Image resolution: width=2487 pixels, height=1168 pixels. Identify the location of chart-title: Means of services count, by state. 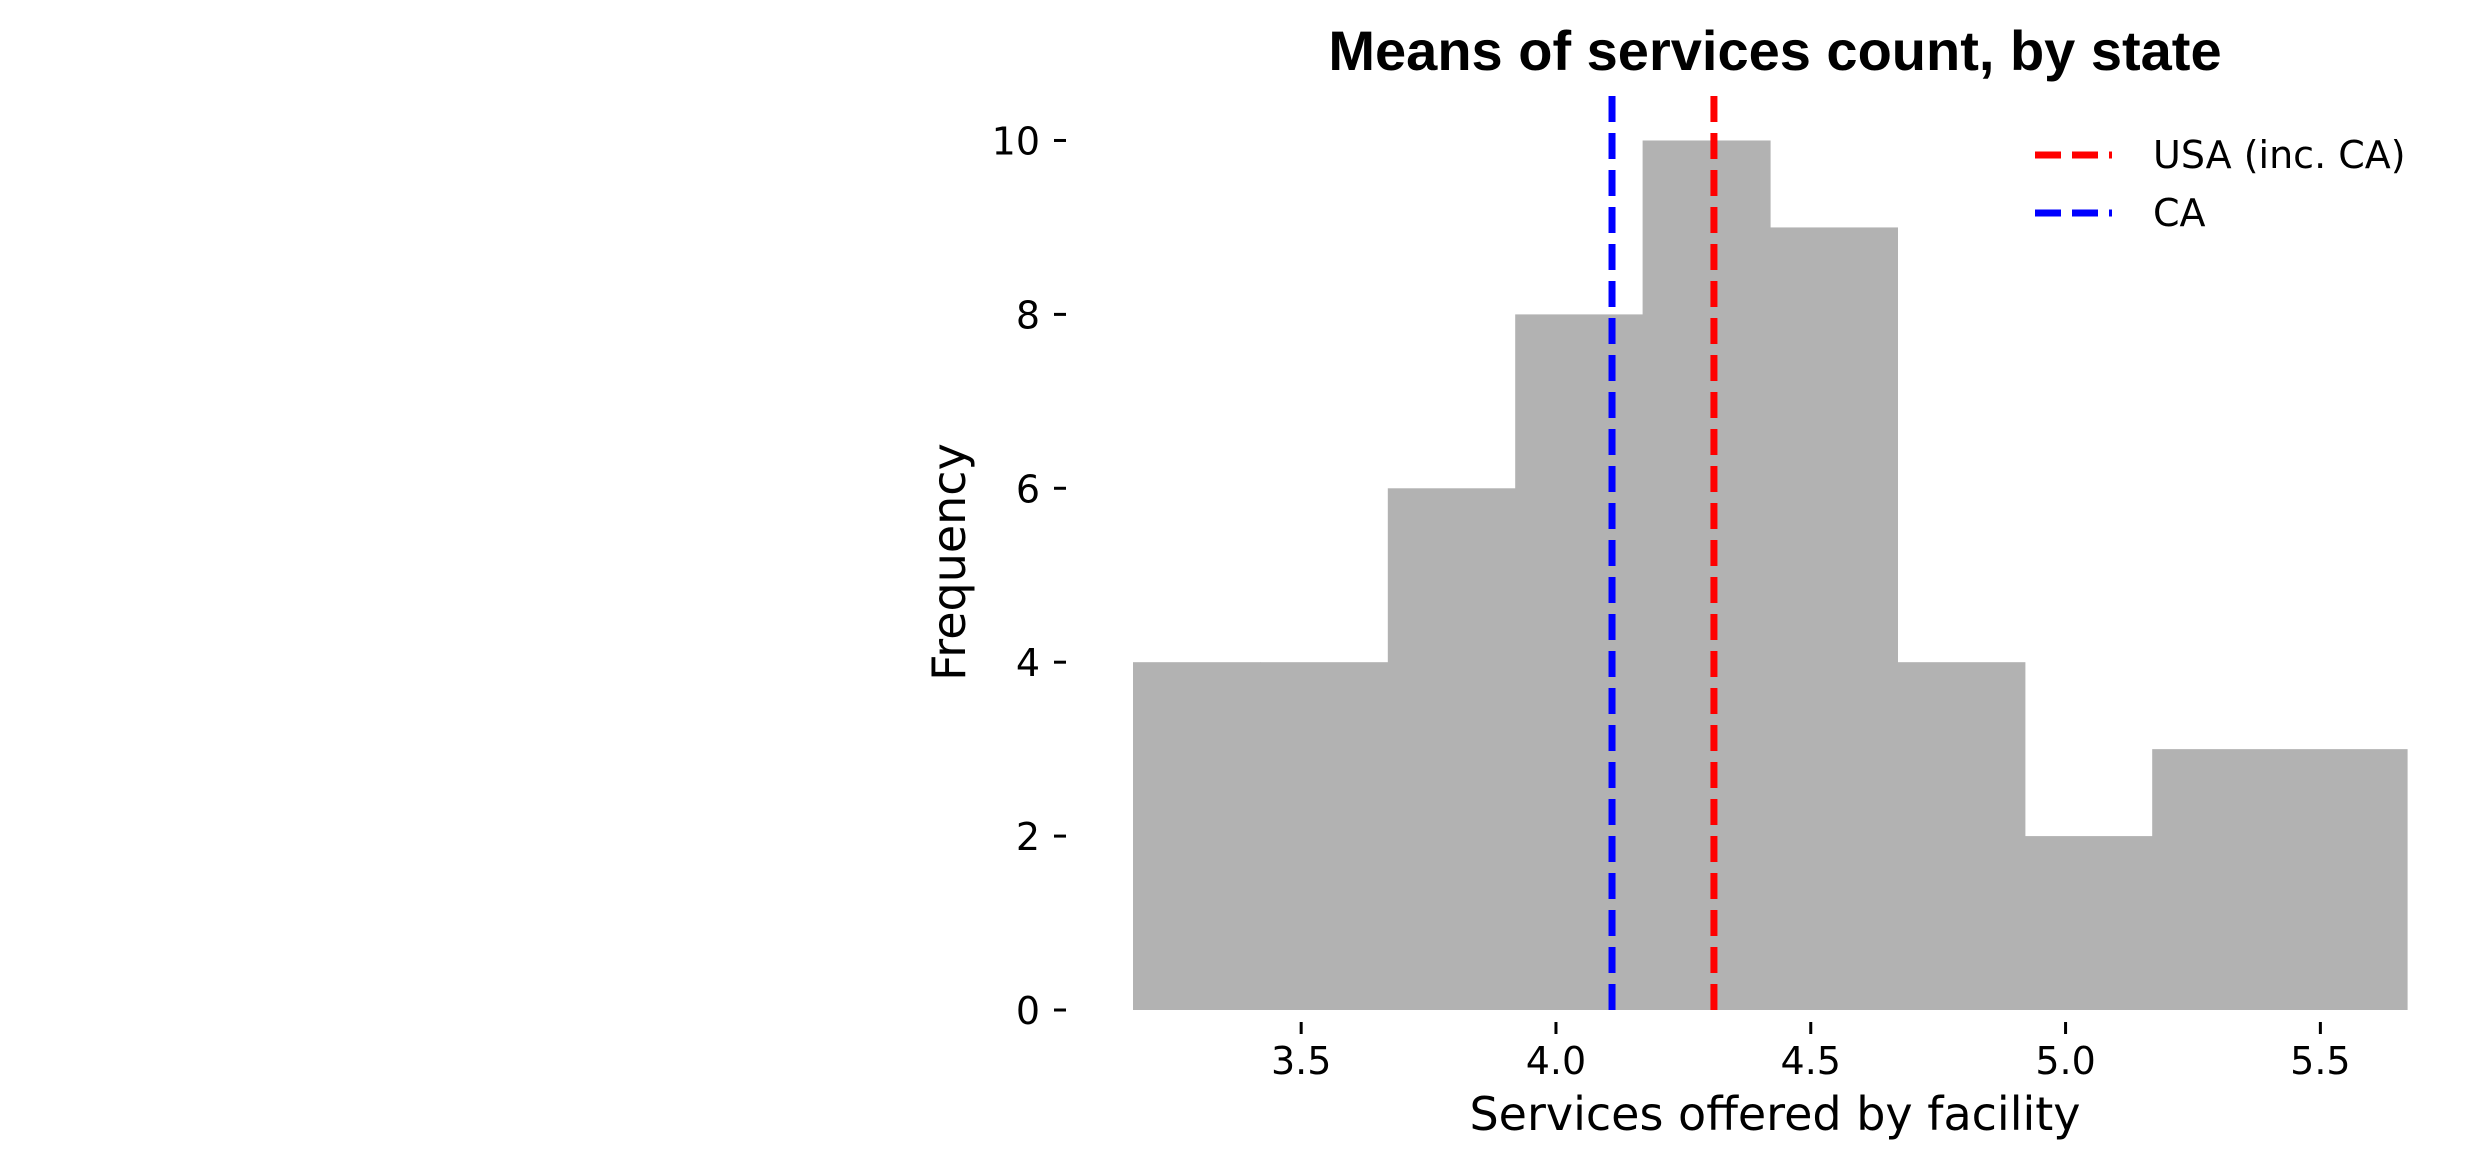
(1774, 50).